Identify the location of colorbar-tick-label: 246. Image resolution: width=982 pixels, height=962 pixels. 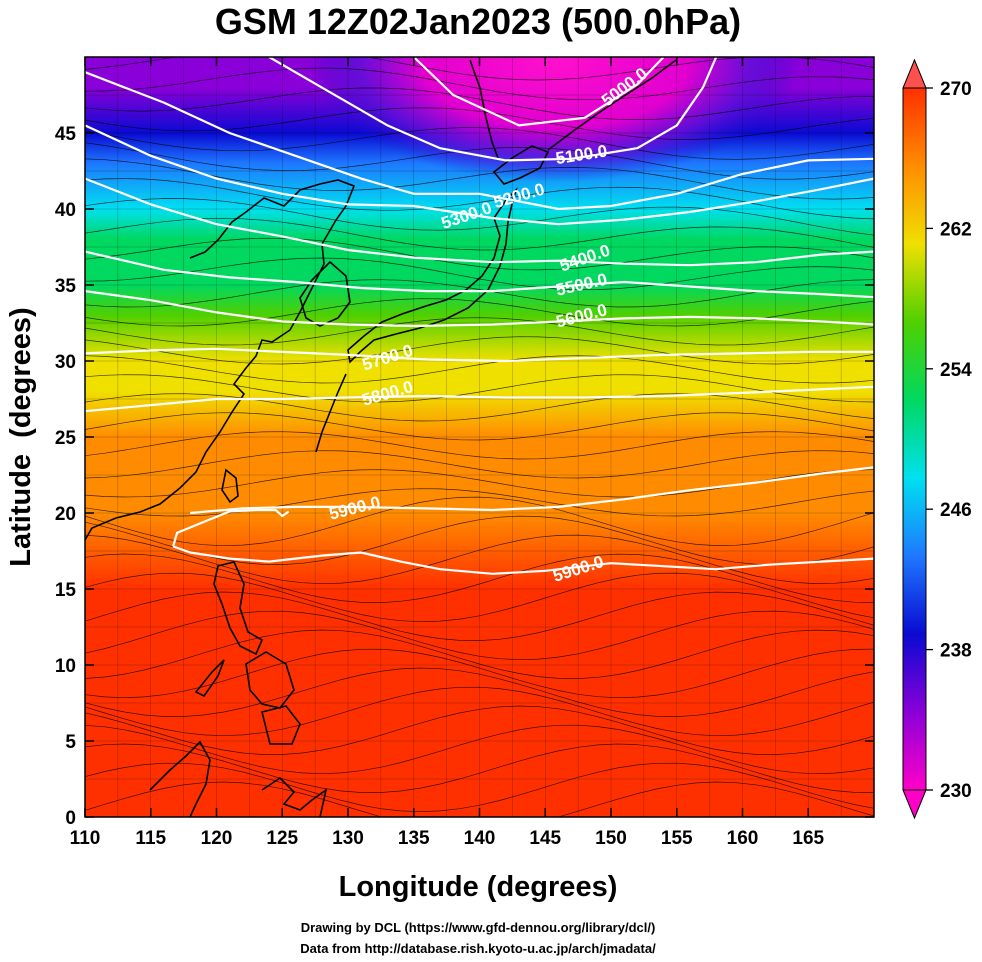
(956, 510).